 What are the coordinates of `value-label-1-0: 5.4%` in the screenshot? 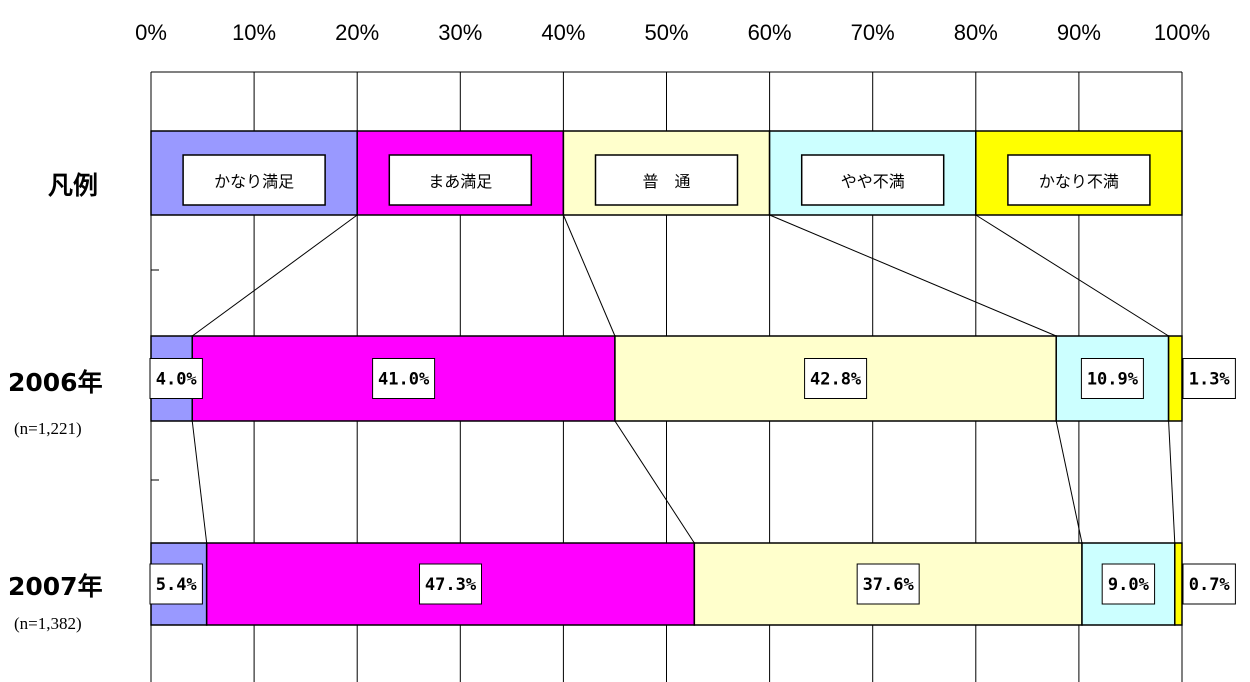 It's located at (177, 585).